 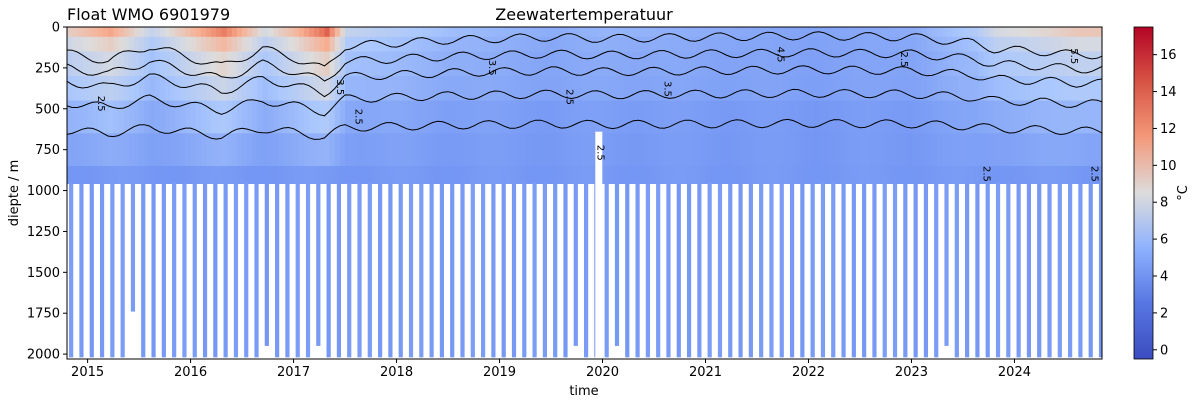 What do you see at coordinates (293, 372) in the screenshot?
I see `x-tick-label: 2017` at bounding box center [293, 372].